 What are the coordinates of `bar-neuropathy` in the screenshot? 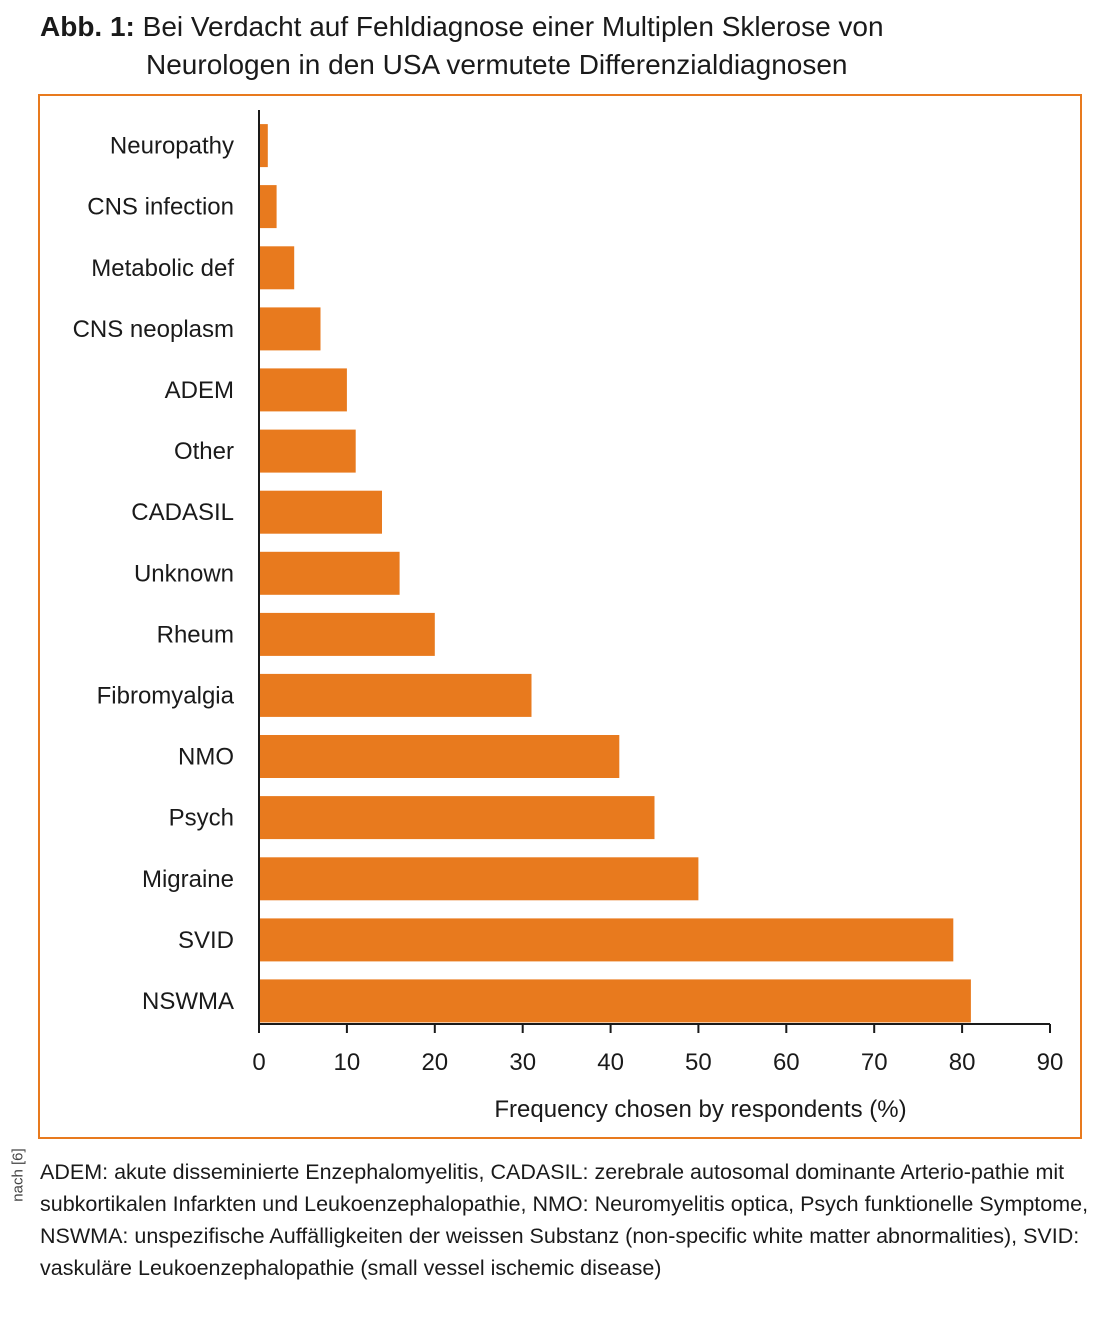 It's located at (263, 146).